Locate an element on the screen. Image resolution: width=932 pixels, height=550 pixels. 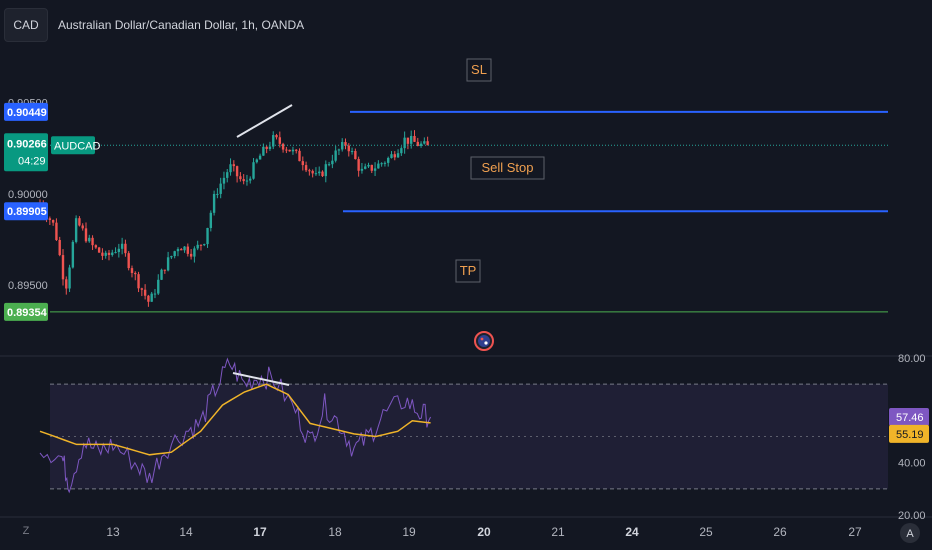
rsi-value-tag-bg is located at coordinates (909, 416).